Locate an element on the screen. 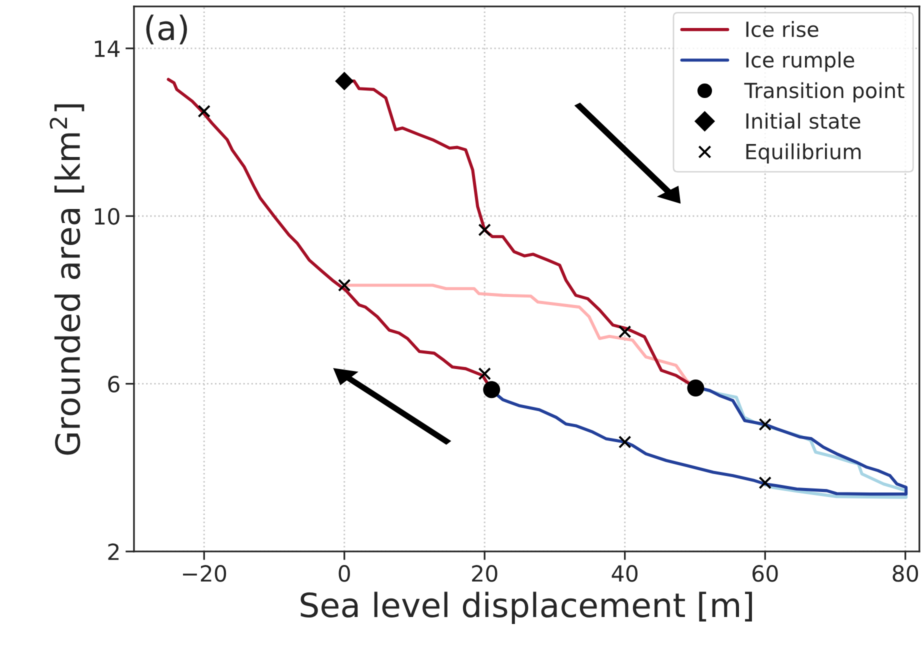 The width and height of the screenshot is (924, 645). legend-label: Transition point is located at coordinates (824, 92).